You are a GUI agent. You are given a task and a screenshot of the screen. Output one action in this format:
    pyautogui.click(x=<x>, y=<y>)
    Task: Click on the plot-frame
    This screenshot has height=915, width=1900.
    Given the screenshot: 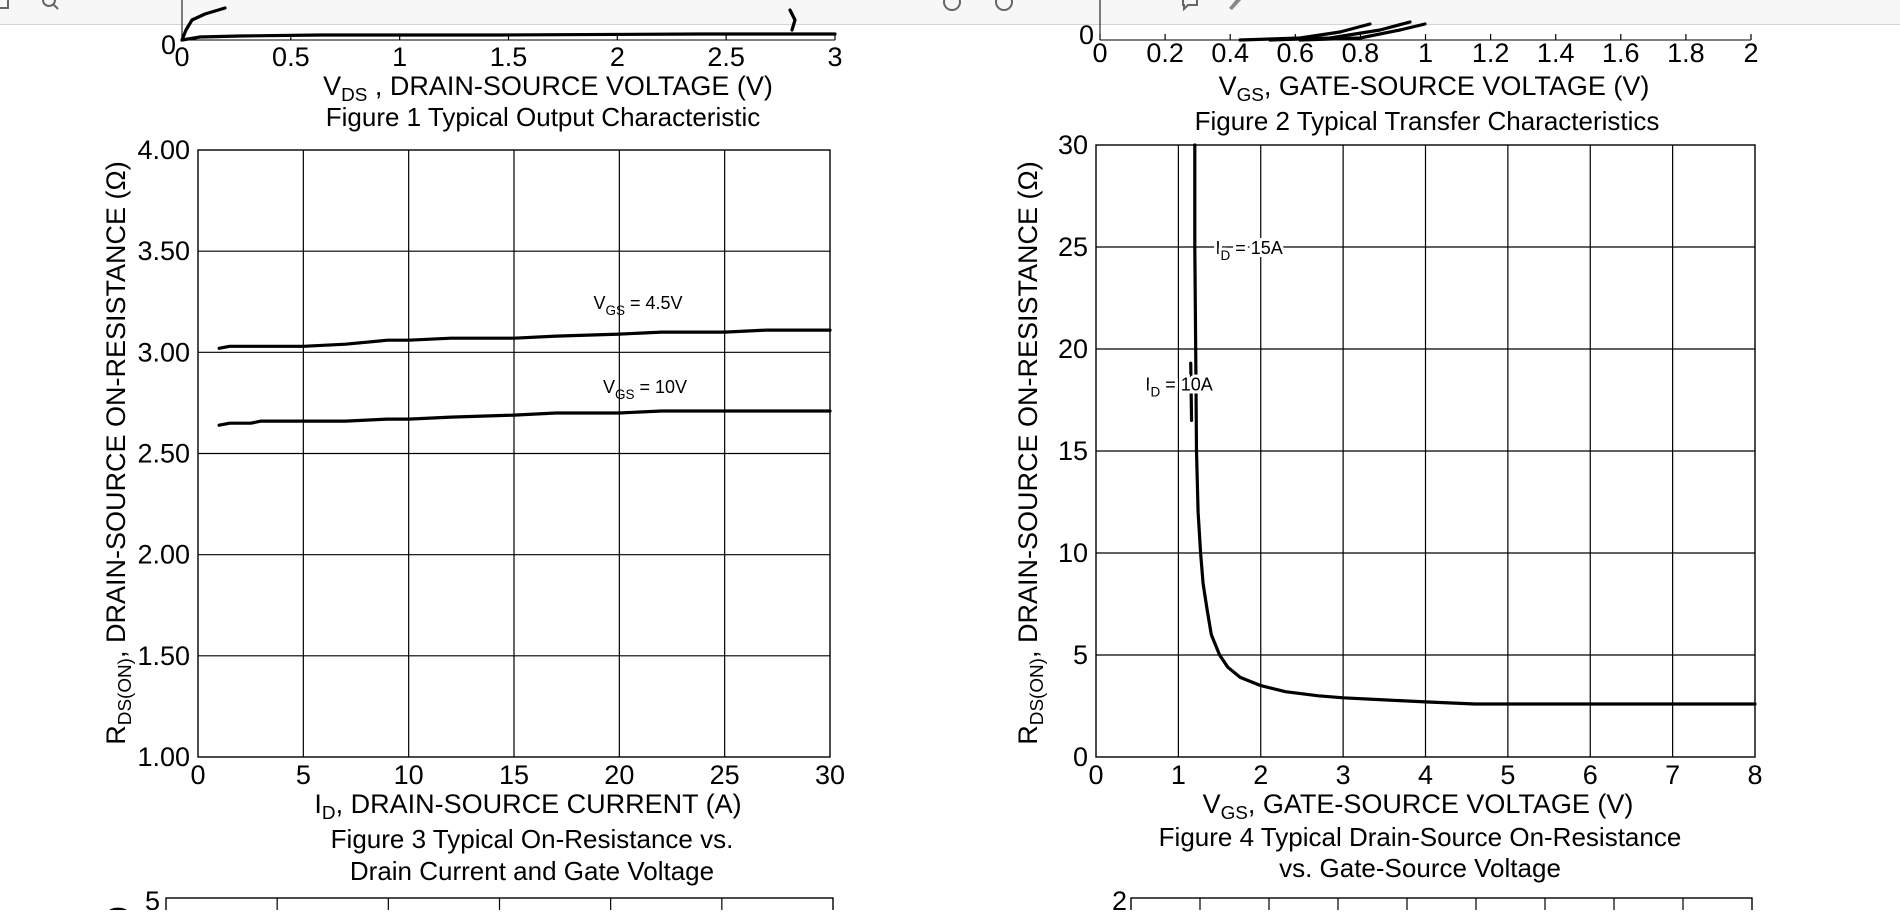 What is the action you would take?
    pyautogui.click(x=1441, y=906)
    